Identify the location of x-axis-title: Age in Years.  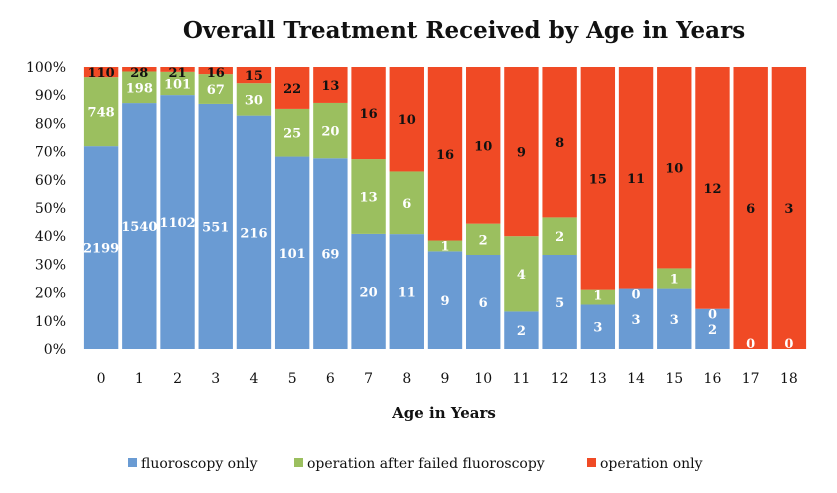
(443, 413).